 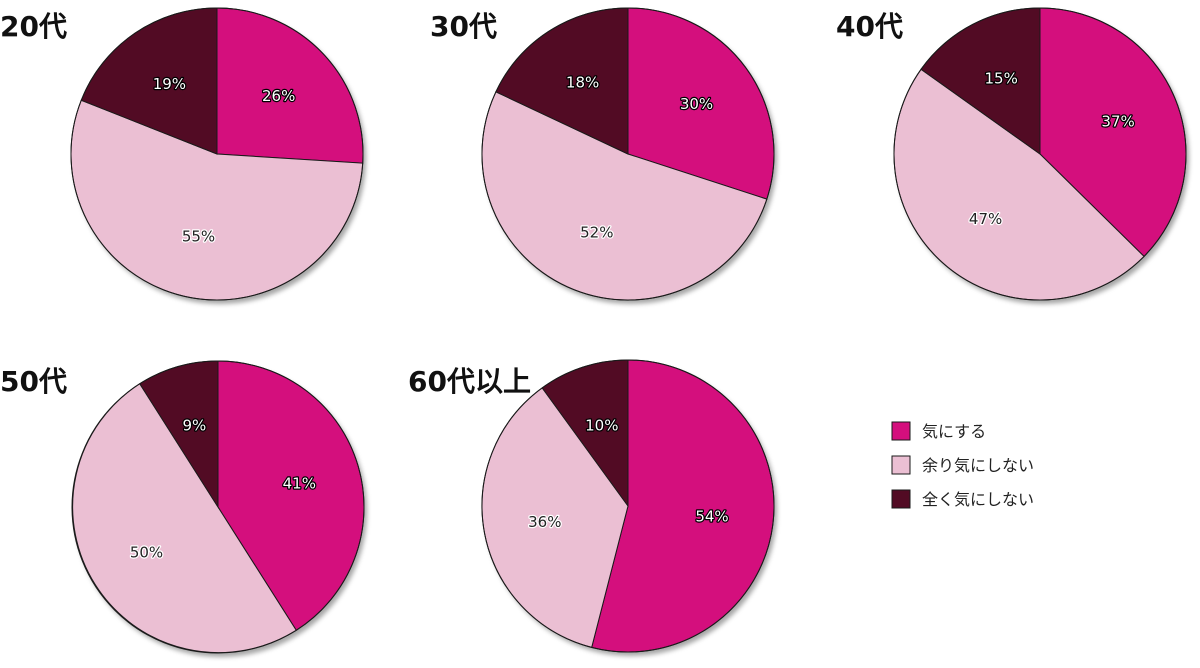 What do you see at coordinates (146, 552) in the screenshot?
I see `slice-label: 50%` at bounding box center [146, 552].